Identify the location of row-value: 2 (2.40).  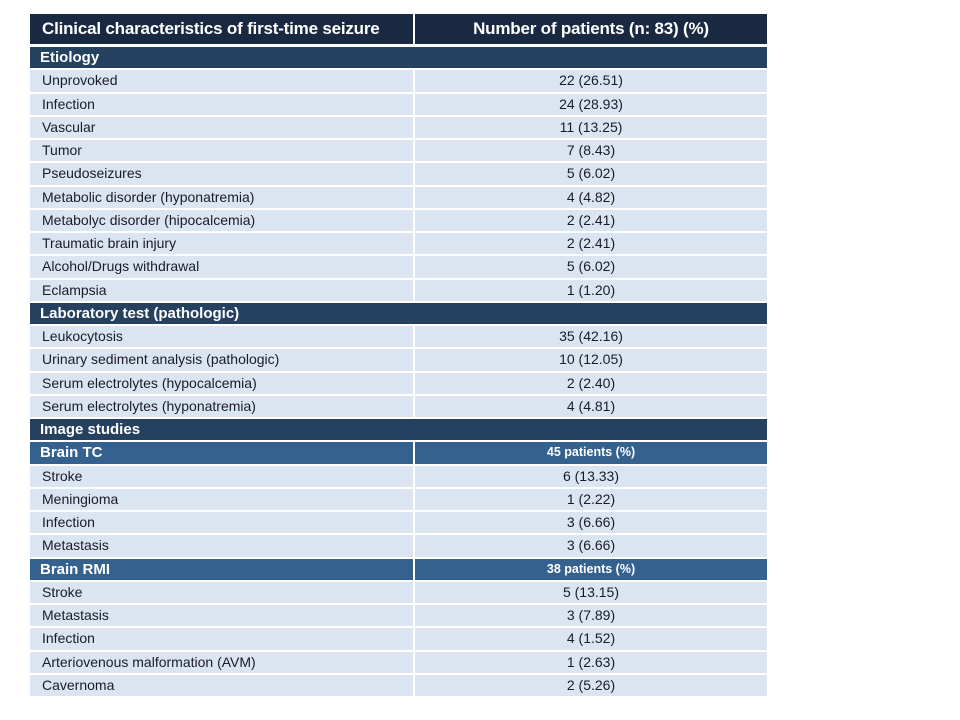
(591, 383).